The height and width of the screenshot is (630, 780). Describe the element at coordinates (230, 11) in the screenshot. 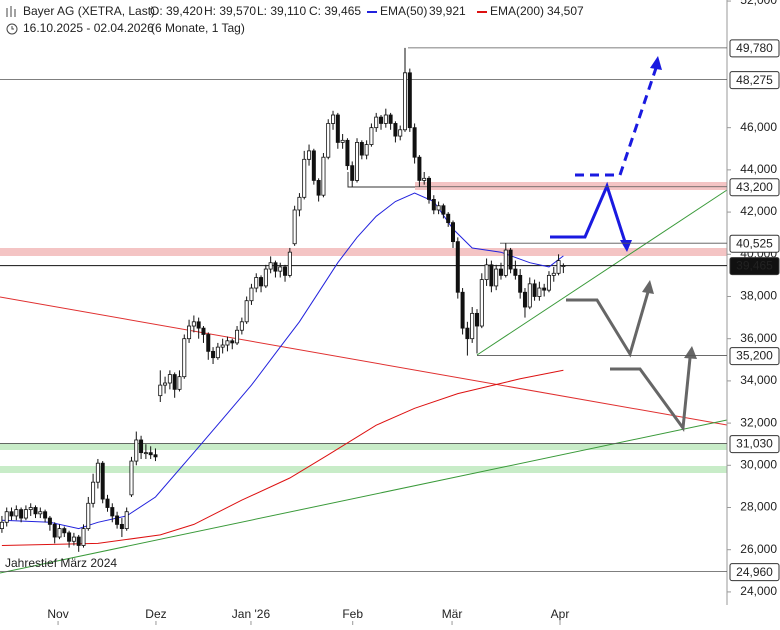

I see `ohlc-label: H: 39,570` at that location.